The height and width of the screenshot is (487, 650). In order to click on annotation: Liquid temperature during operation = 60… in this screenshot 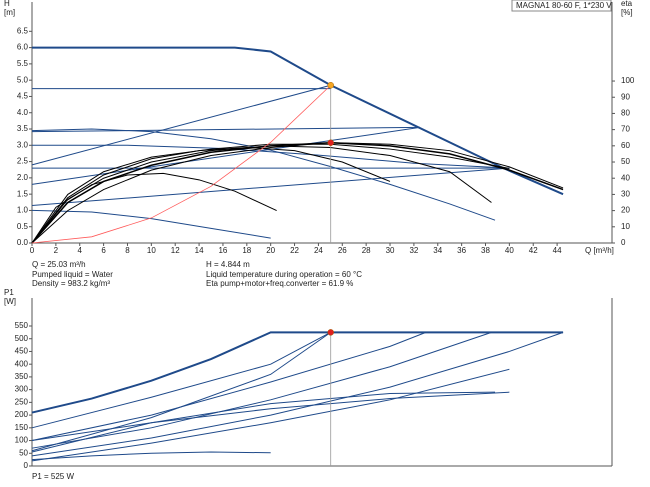, I will do `click(284, 274)`.